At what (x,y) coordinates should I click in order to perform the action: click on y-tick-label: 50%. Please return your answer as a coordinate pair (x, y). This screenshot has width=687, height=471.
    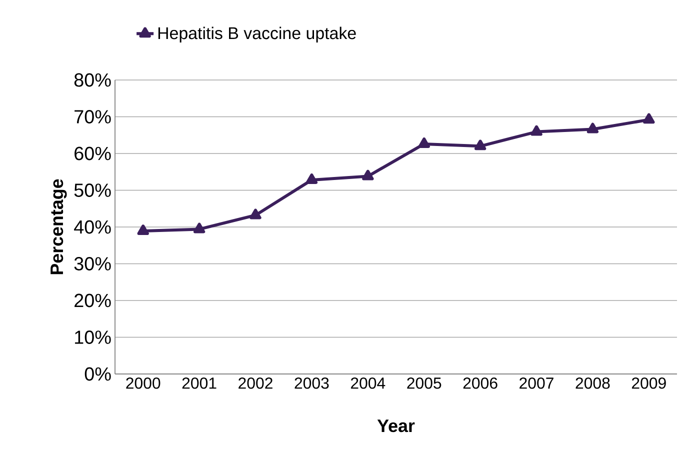
    Looking at the image, I should click on (92, 190).